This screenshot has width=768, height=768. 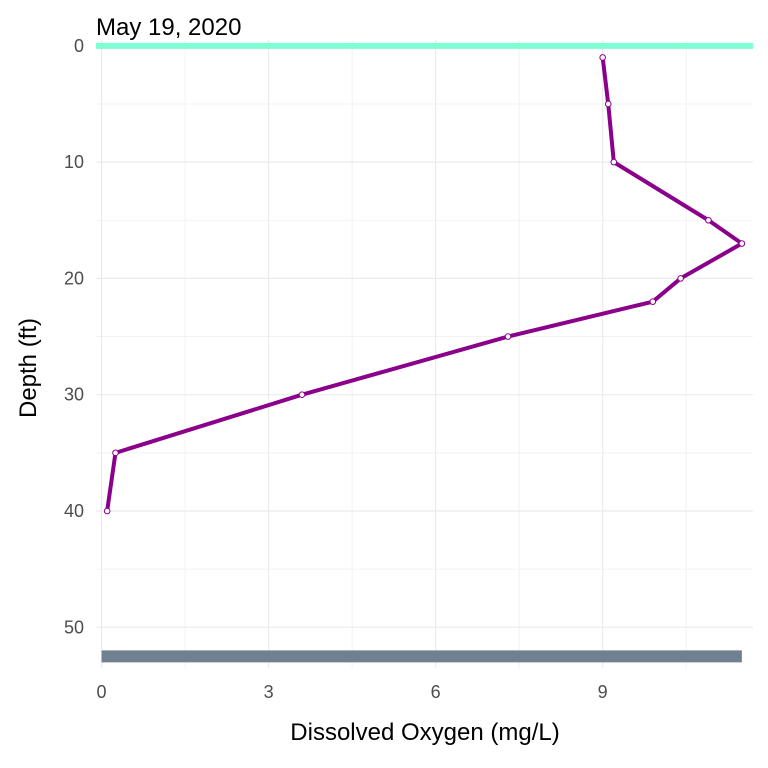 I want to click on y-tick-label: 40, so click(x=74, y=511).